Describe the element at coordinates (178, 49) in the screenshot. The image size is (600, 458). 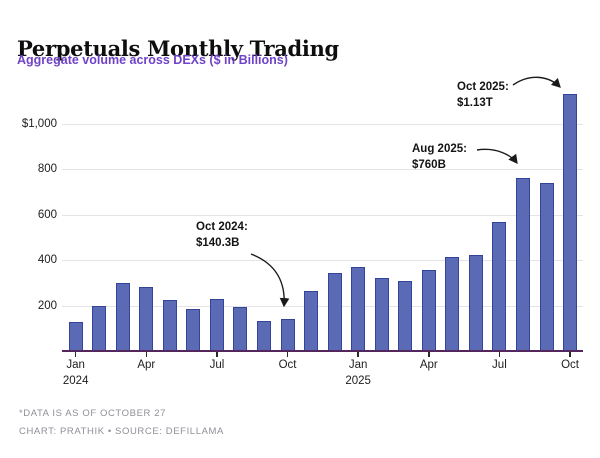
I see `page-title: Perpetuals Monthly Trading` at that location.